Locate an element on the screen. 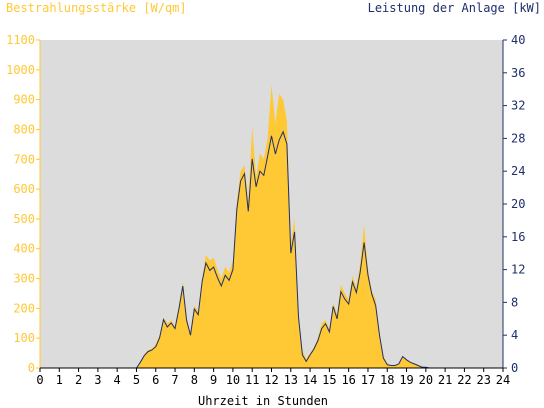 Image resolution: width=544 pixels, height=408 pixels. right-tick-label: 12 is located at coordinates (518, 270).